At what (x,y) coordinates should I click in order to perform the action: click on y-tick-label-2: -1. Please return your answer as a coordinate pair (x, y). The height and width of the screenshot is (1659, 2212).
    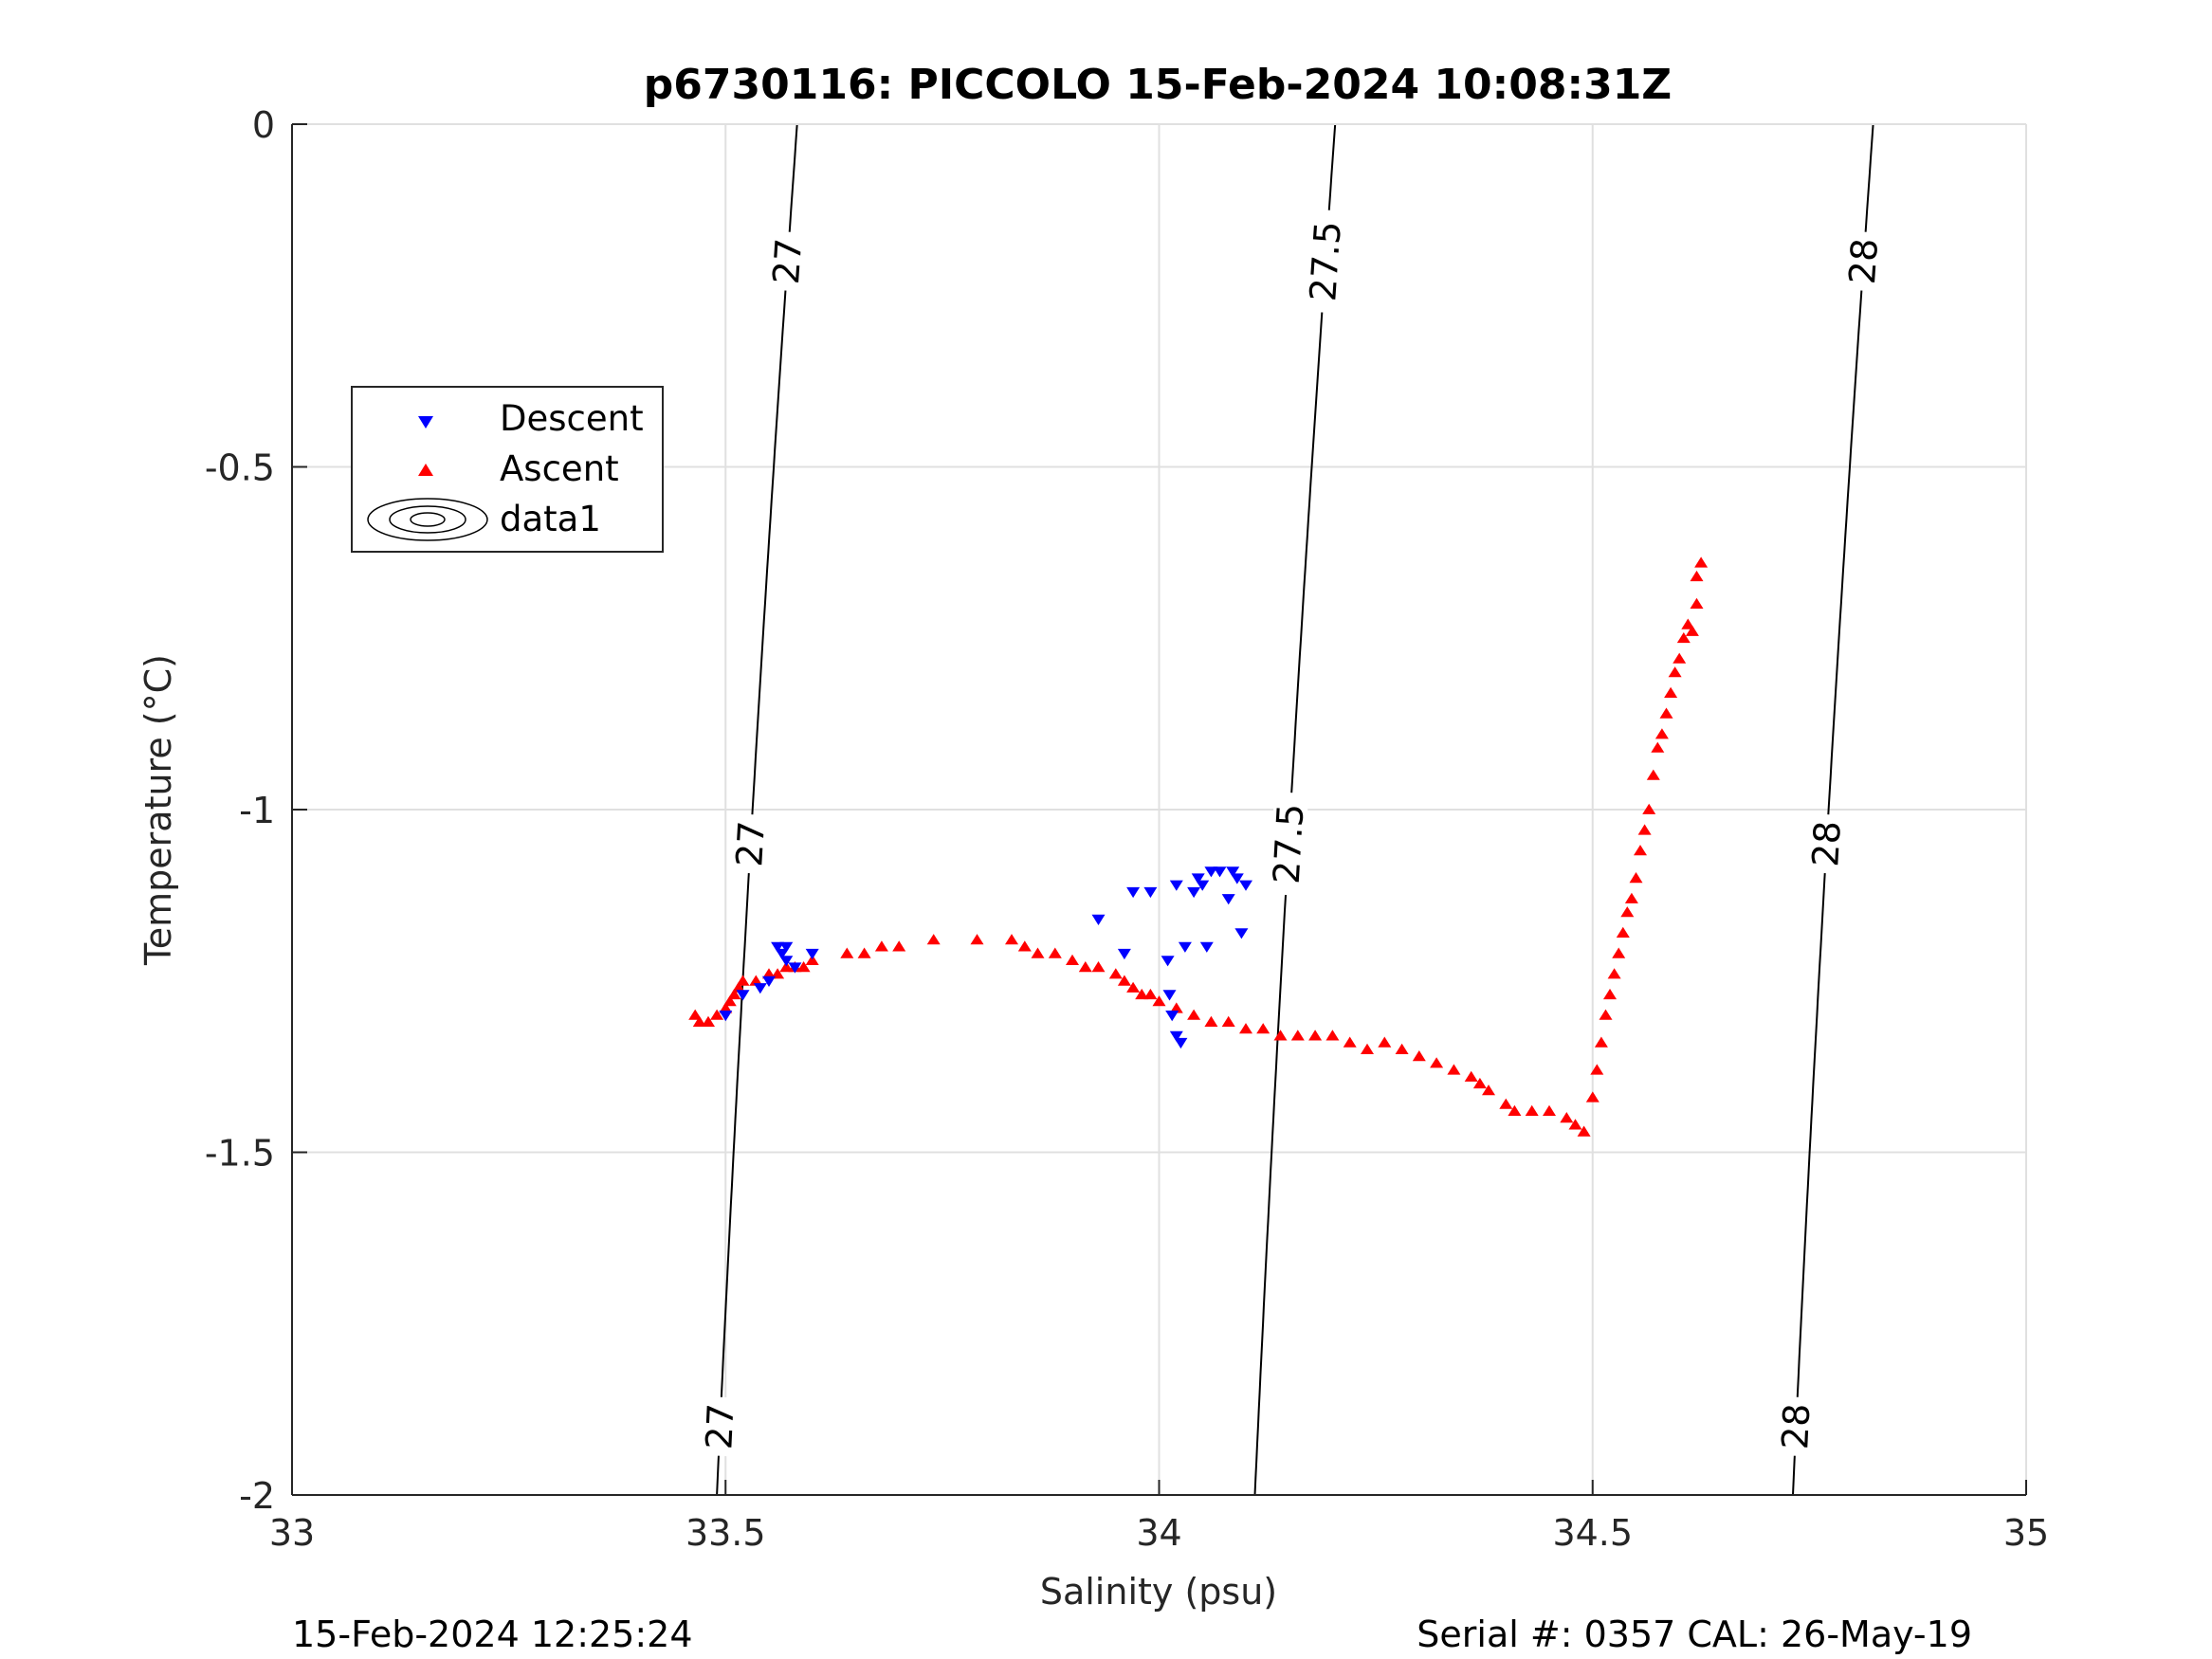
    Looking at the image, I should click on (257, 810).